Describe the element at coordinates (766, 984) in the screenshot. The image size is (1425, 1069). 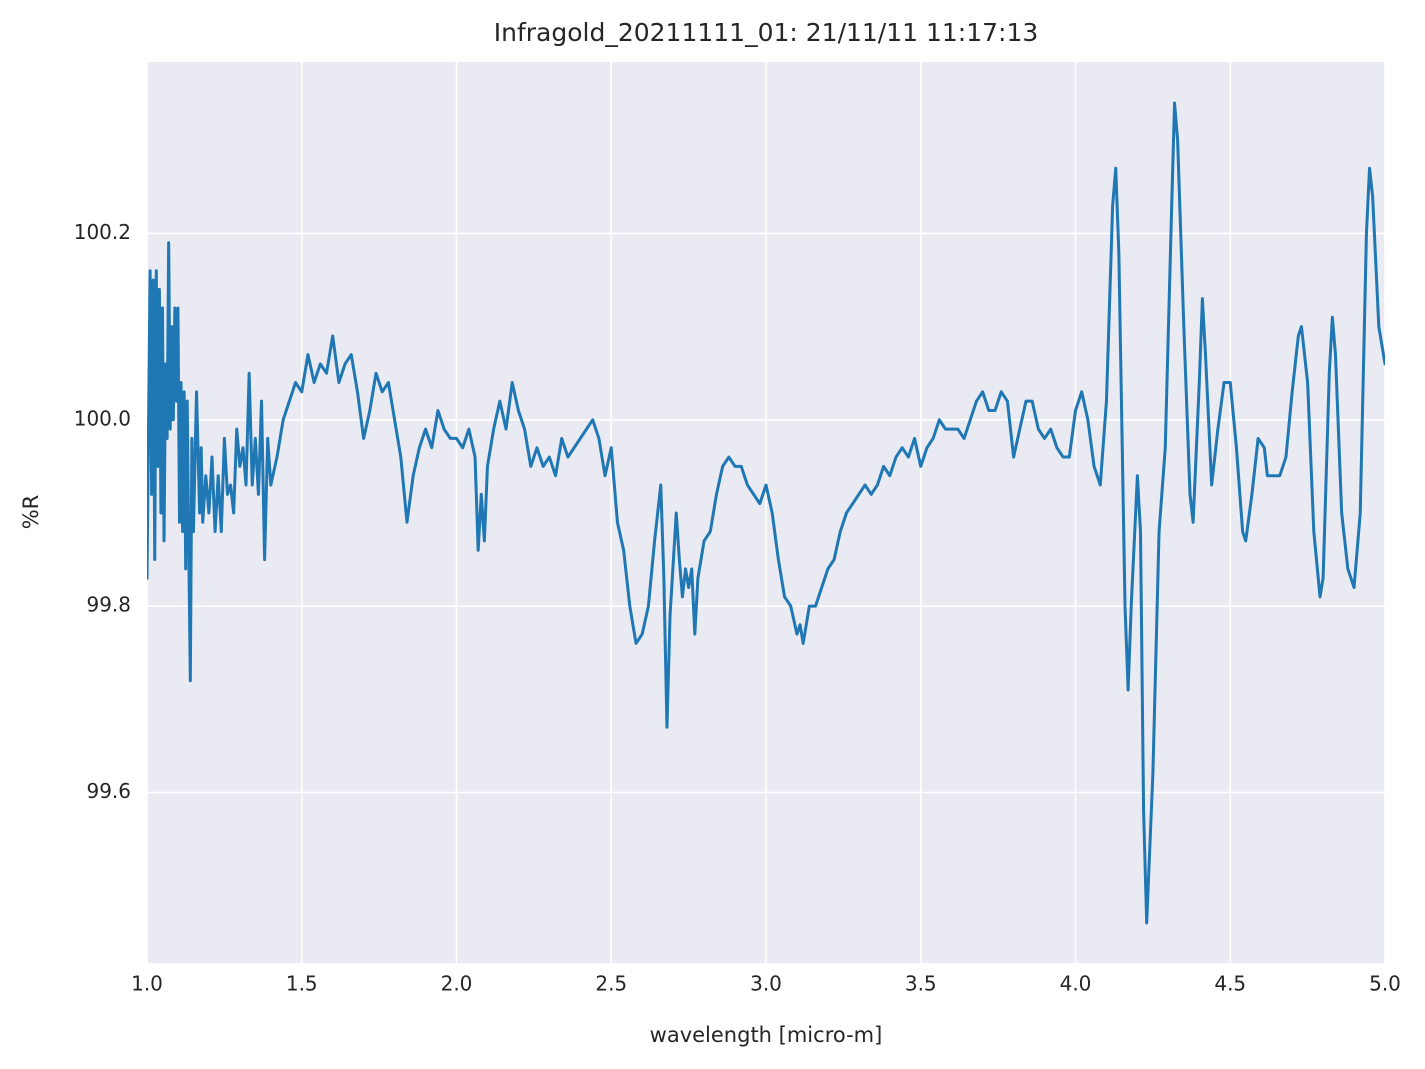
I see `x-tick-label: 3.0` at that location.